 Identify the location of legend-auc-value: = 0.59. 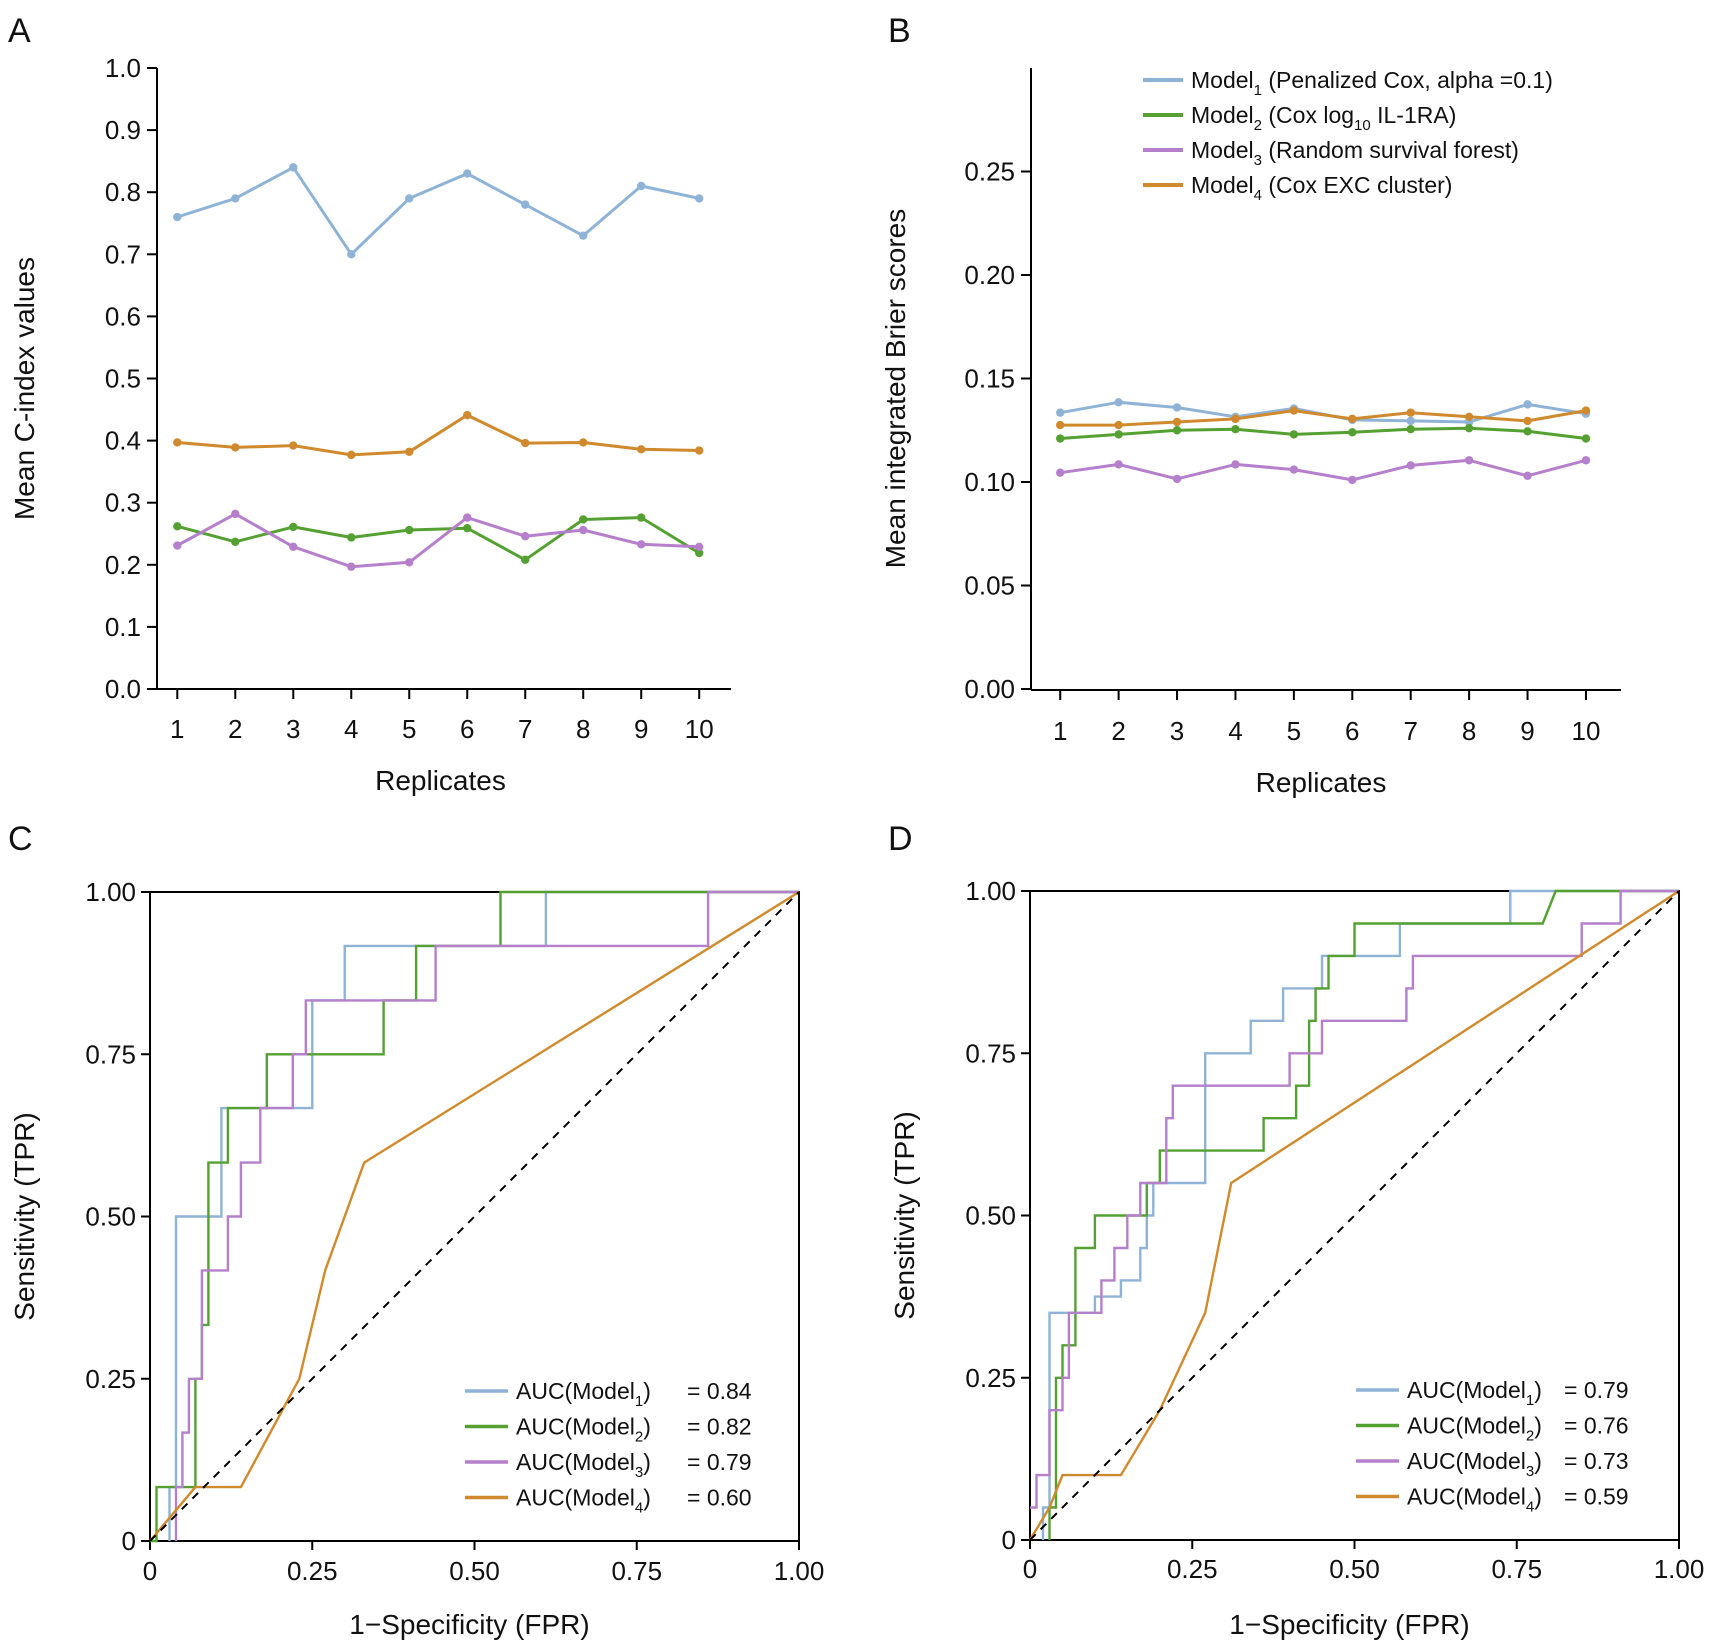
(1596, 1497).